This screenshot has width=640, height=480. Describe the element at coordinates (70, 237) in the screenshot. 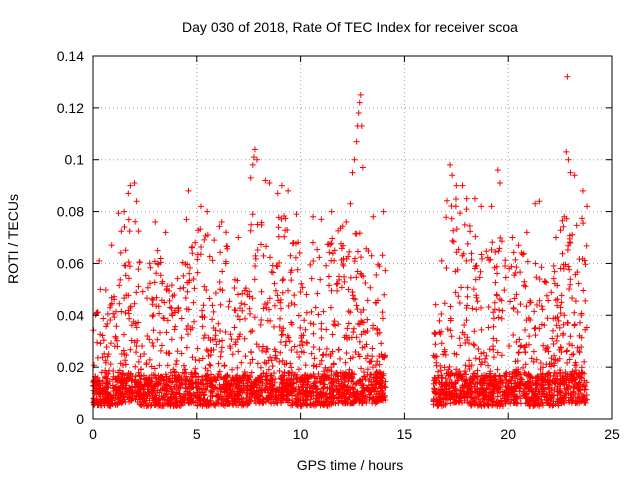

I see `y-tick-labels: 0 0.02 0.04 0.06 0.08 0.1 0.12 0.14` at that location.